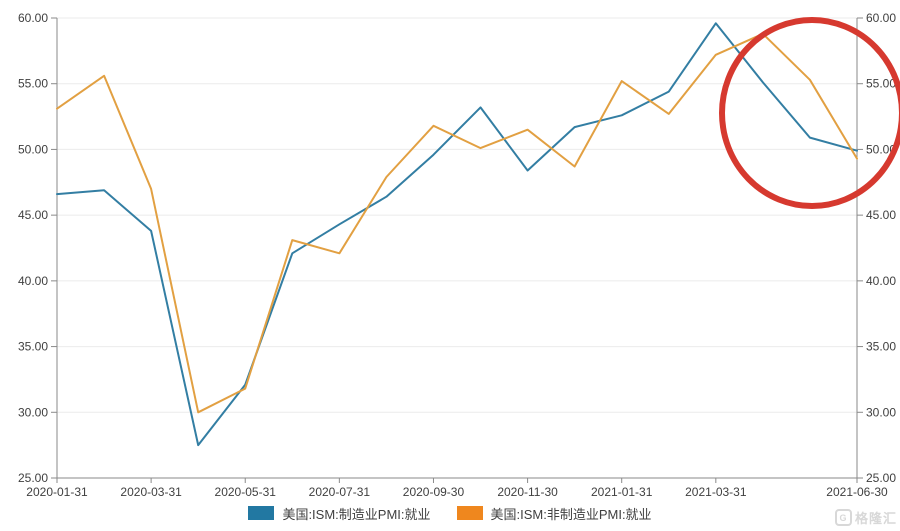 This screenshot has height=531, width=900. Describe the element at coordinates (33, 84) in the screenshot. I see `y-axis-label-left: 55.00` at that location.